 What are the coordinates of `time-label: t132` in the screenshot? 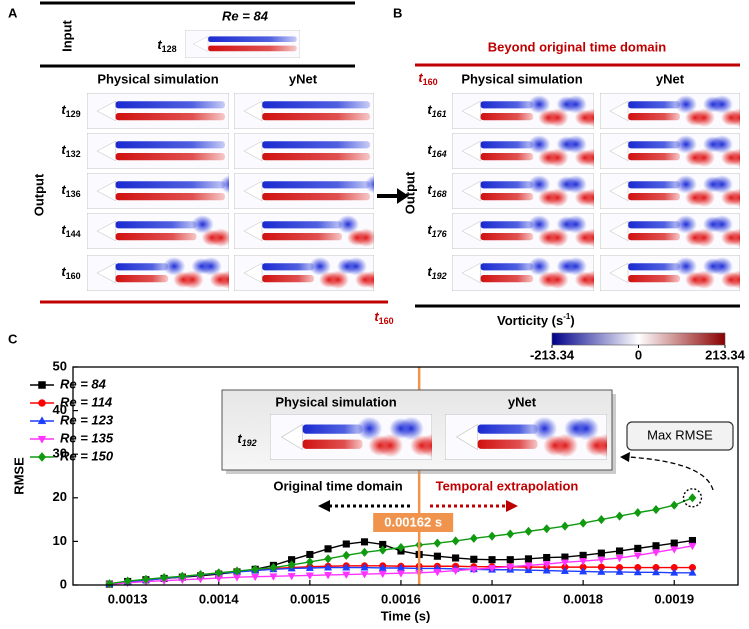 It's located at (70, 150).